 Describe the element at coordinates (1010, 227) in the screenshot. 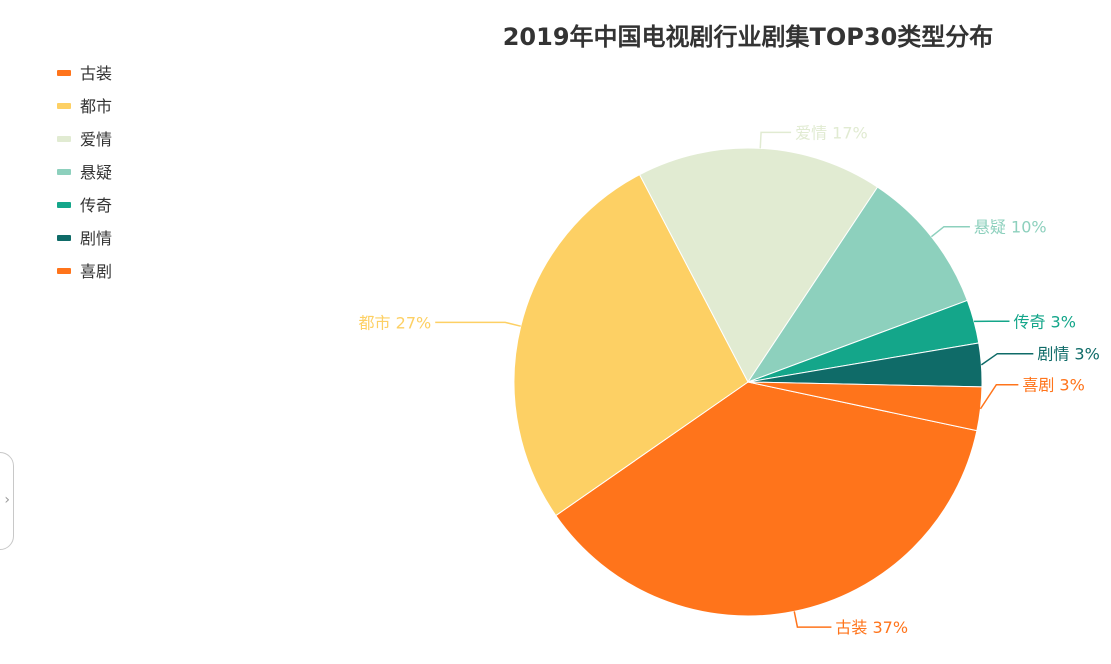

I see `slice-label-3: 悬疑 10%` at that location.